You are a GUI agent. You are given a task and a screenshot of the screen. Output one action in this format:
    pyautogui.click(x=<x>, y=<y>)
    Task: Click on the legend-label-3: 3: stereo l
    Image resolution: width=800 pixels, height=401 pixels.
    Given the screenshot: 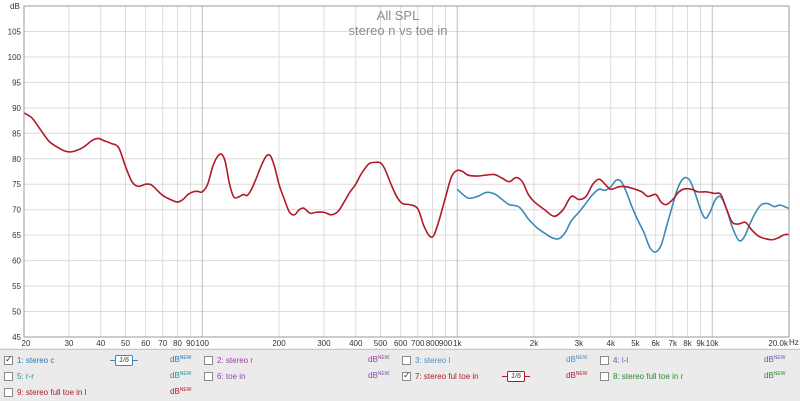 What is the action you would take?
    pyautogui.click(x=433, y=360)
    